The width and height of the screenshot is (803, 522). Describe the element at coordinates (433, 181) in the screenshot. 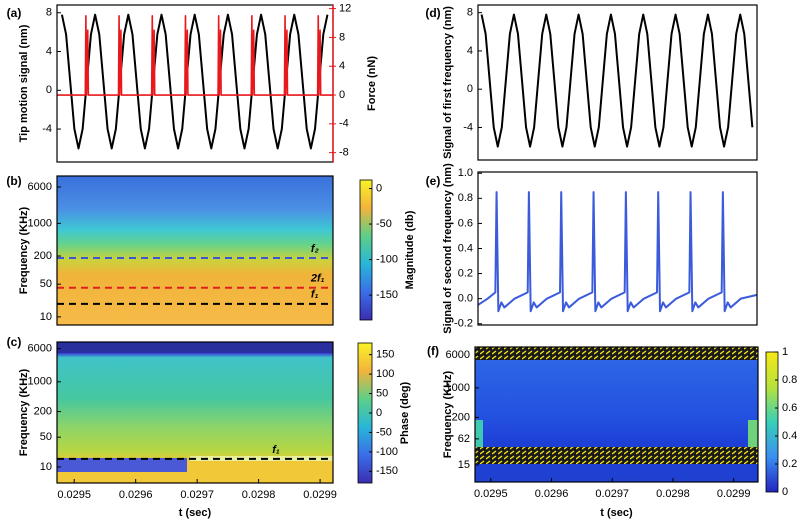

I see `panel-label: (e)` at that location.